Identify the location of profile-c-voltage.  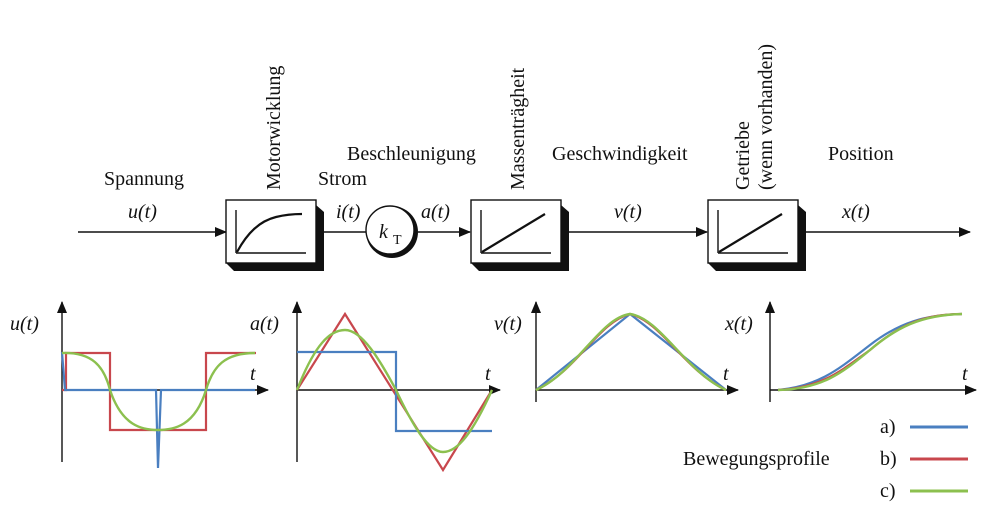
(158, 391).